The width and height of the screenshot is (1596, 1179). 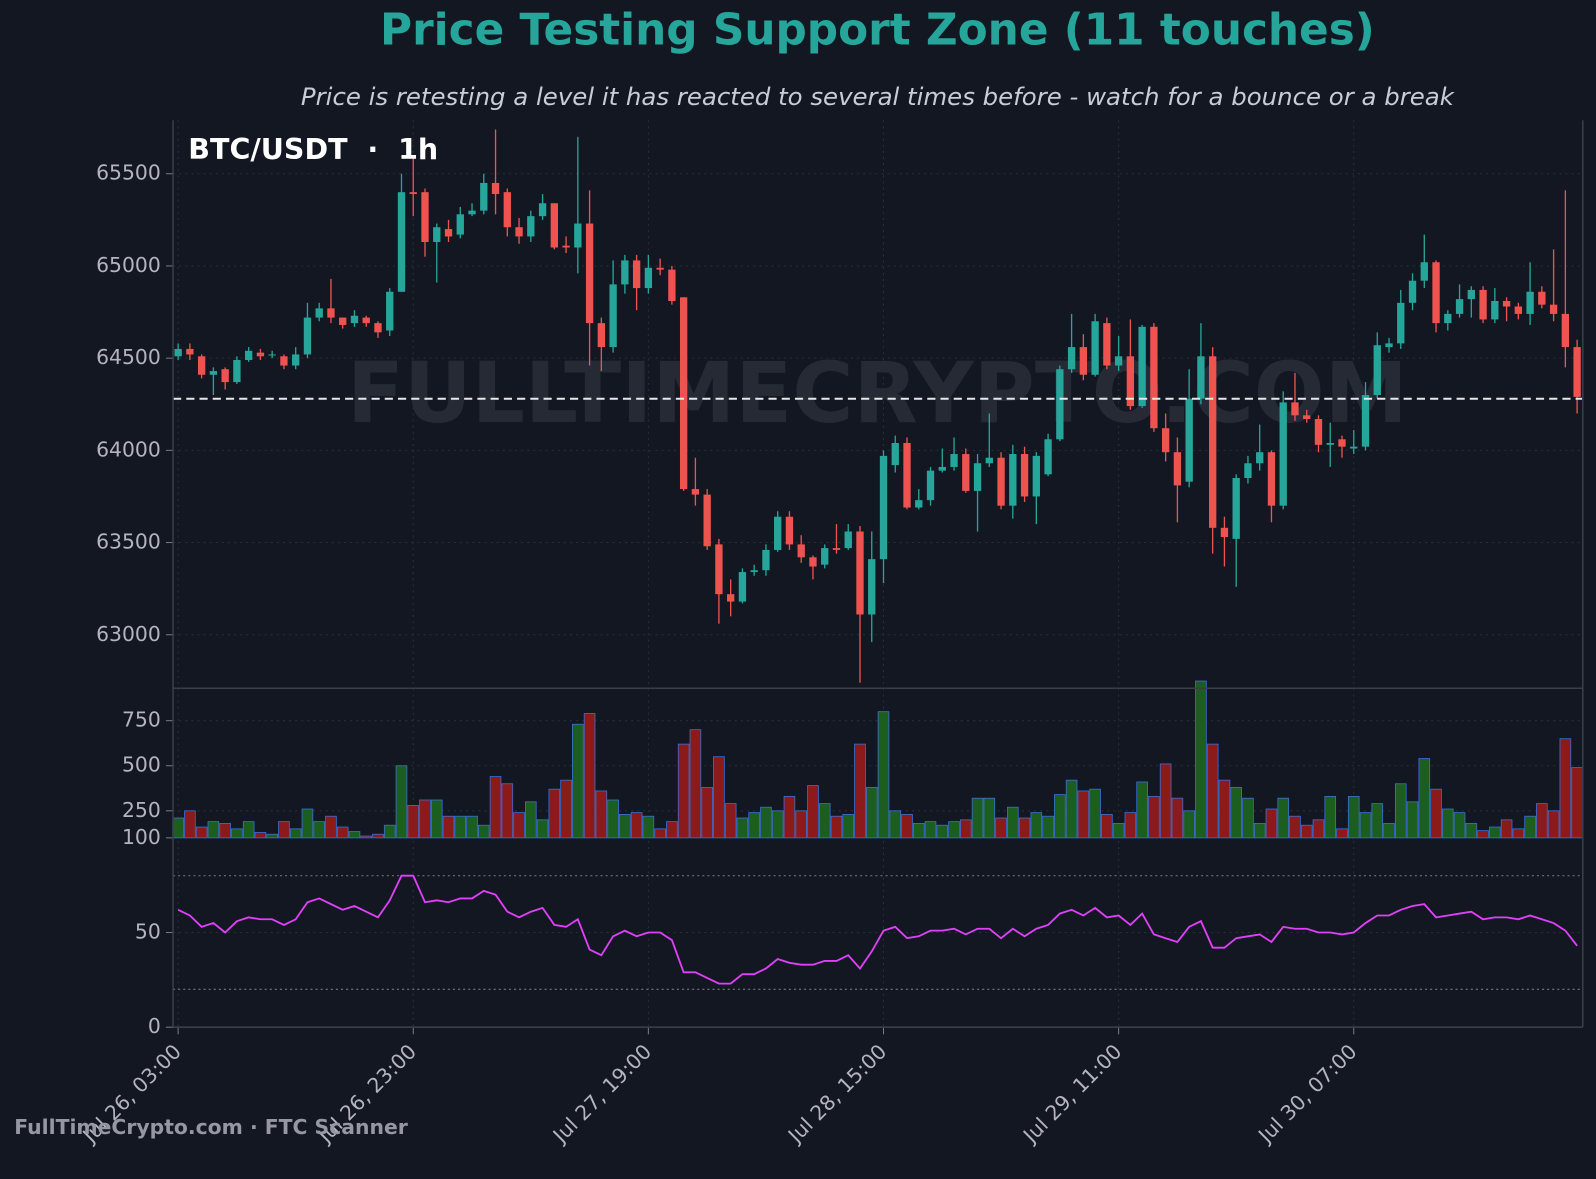 I want to click on y-tick-label: 750, so click(x=141, y=720).